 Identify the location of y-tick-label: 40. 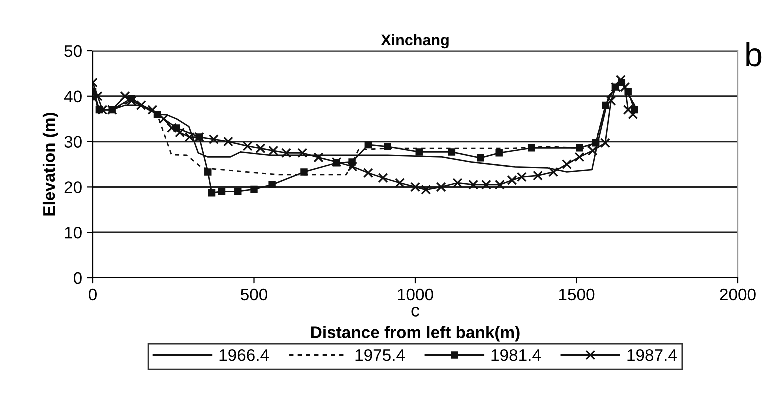
(73, 96).